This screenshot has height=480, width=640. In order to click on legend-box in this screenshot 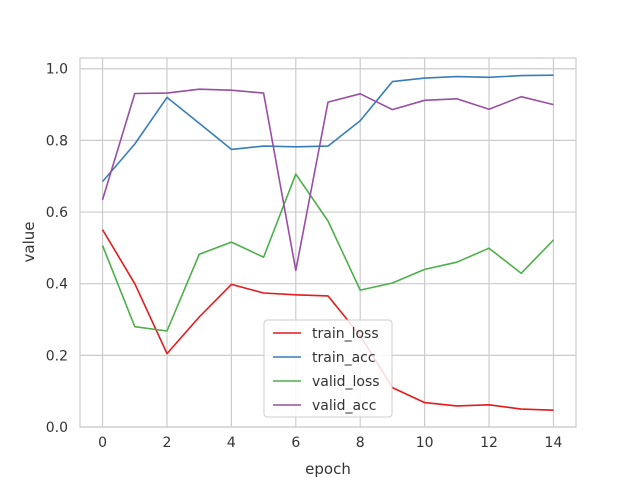, I will do `click(328, 368)`.